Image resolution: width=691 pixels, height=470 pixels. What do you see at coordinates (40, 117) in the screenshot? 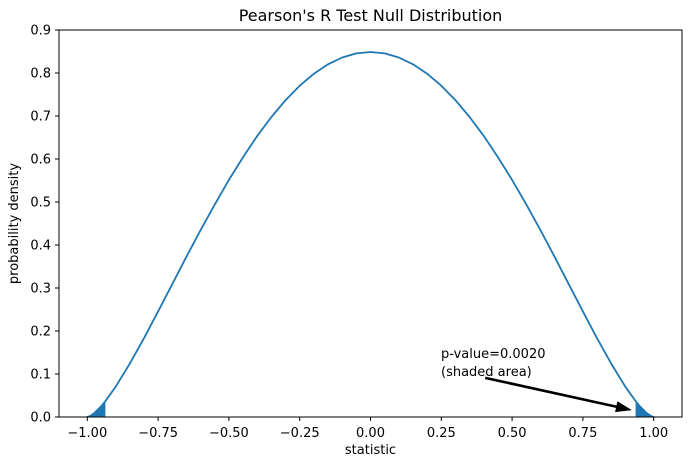
I see `y-axis-tick-label: 0.7` at bounding box center [40, 117].